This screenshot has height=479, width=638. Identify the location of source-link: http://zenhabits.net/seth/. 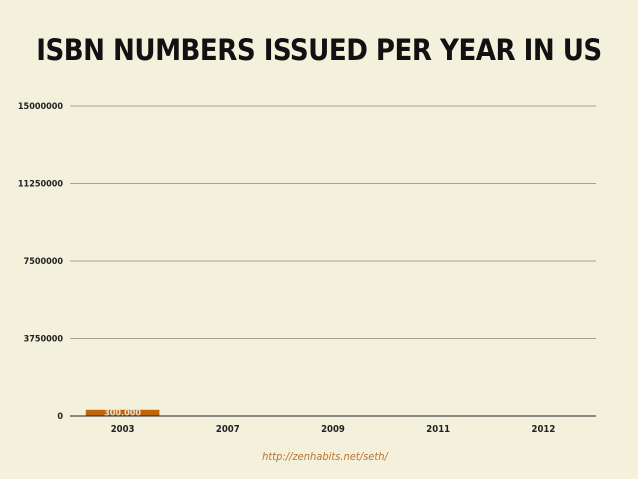
(325, 456).